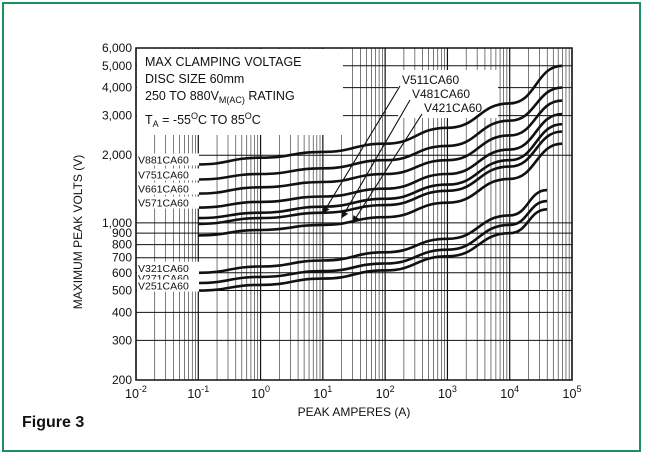  I want to click on series-line-v271ca60, so click(373, 242).